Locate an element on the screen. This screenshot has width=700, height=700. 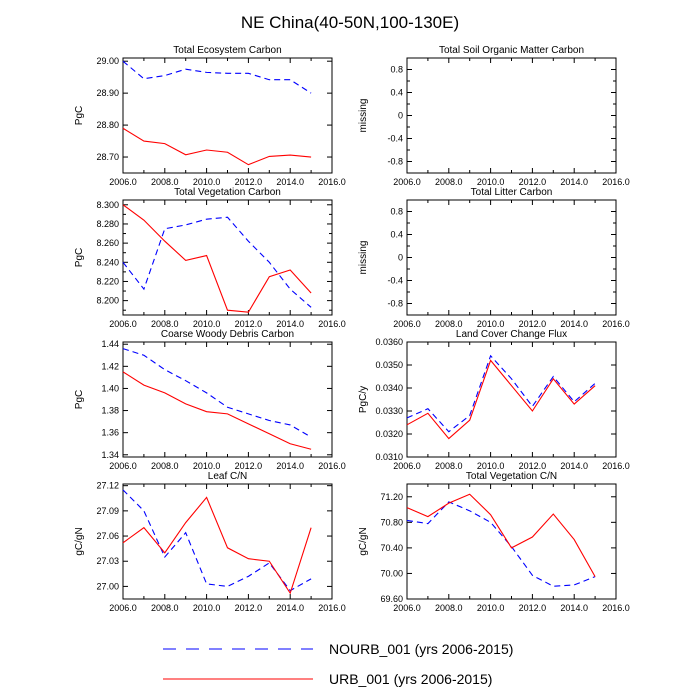
panel-title: Total Litter Carbon is located at coordinates (512, 192).